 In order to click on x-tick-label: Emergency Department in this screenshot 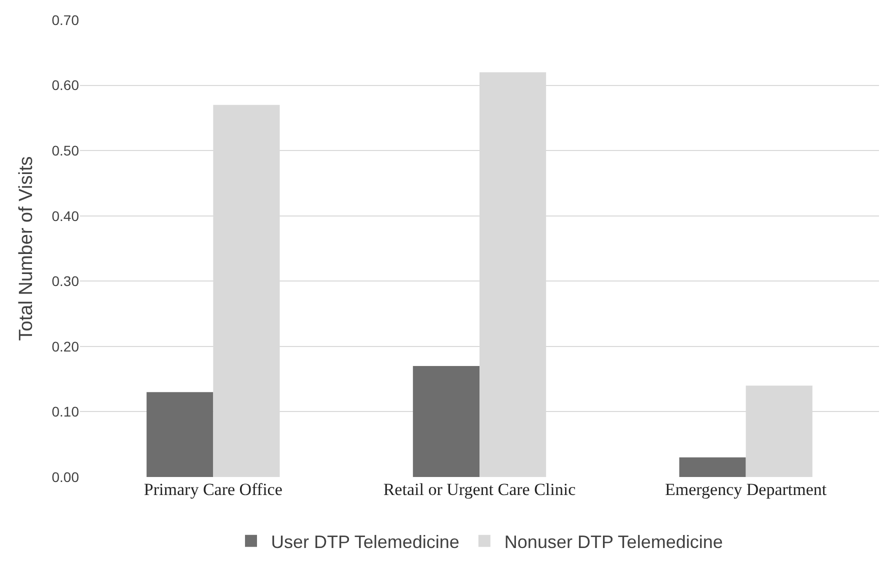, I will do `click(746, 489)`.